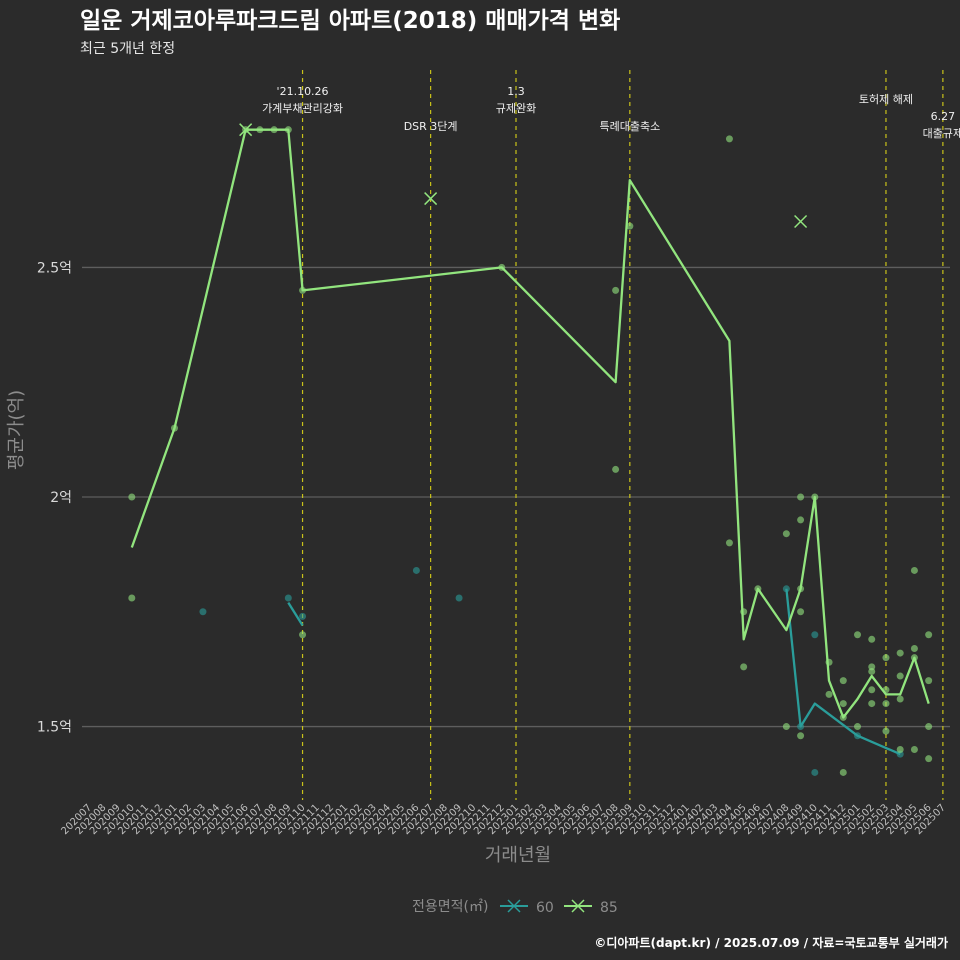 The height and width of the screenshot is (960, 960). I want to click on legend-label-60: 60, so click(545, 908).